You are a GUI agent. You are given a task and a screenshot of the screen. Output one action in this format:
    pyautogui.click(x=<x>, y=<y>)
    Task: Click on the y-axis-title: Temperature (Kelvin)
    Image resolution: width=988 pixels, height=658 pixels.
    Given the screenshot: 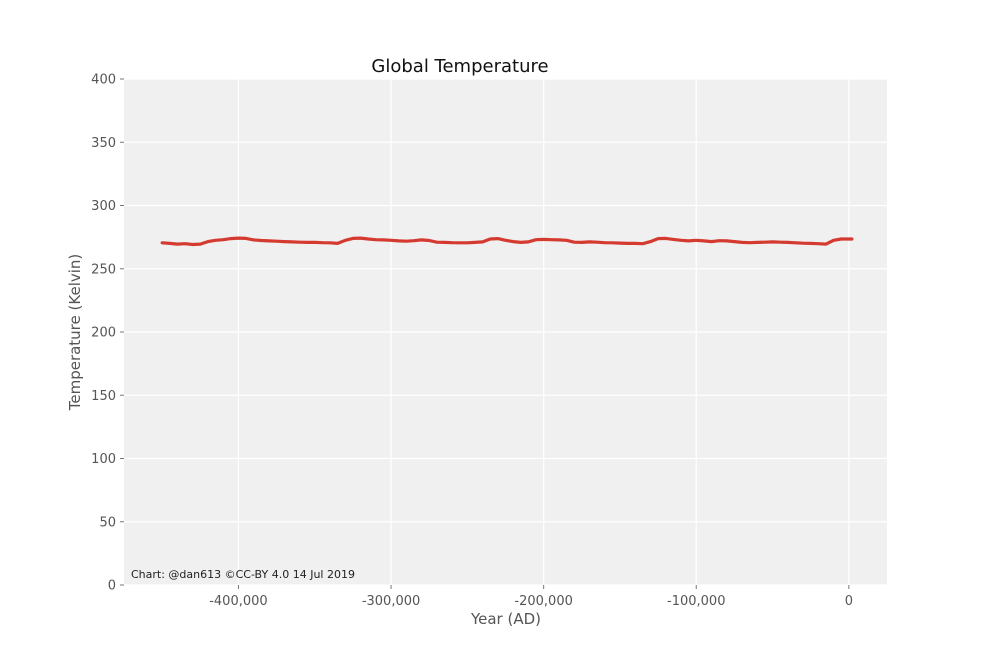 What is the action you would take?
    pyautogui.click(x=75, y=333)
    